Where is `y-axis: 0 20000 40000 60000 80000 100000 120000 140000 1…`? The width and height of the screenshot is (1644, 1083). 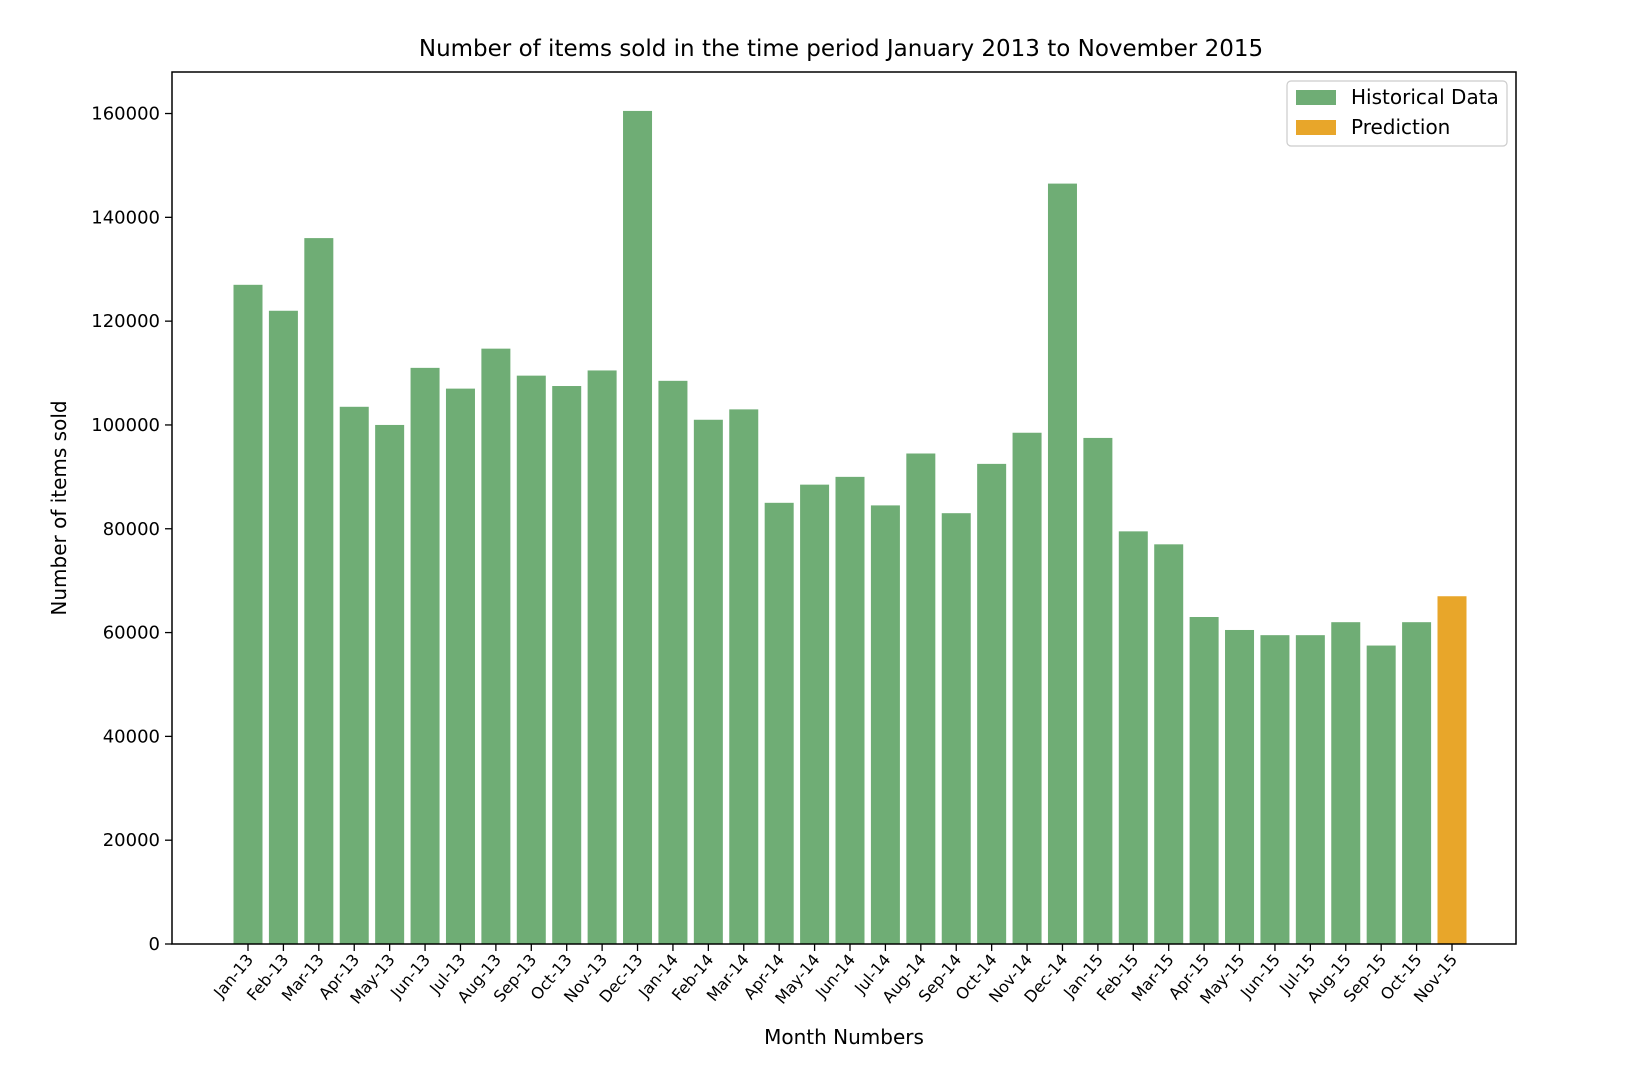 y-axis: 0 20000 40000 60000 80000 100000 120000 140000 1… is located at coordinates (131, 529).